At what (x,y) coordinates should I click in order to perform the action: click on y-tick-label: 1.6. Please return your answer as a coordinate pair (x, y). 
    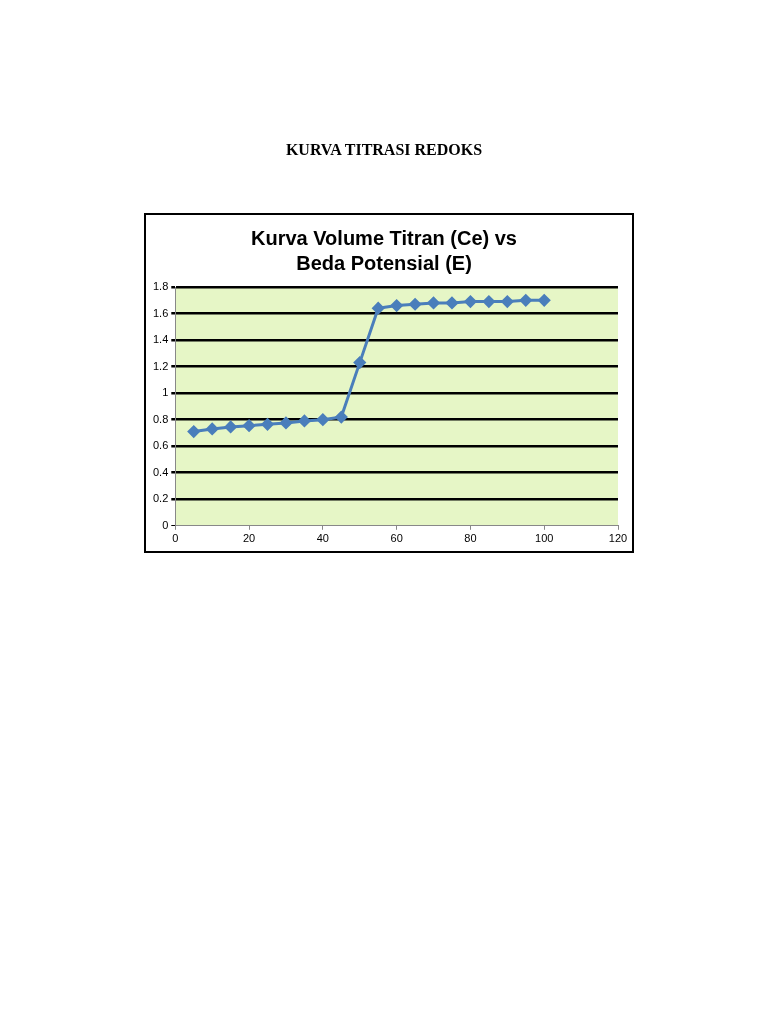
    Looking at the image, I should click on (160, 312).